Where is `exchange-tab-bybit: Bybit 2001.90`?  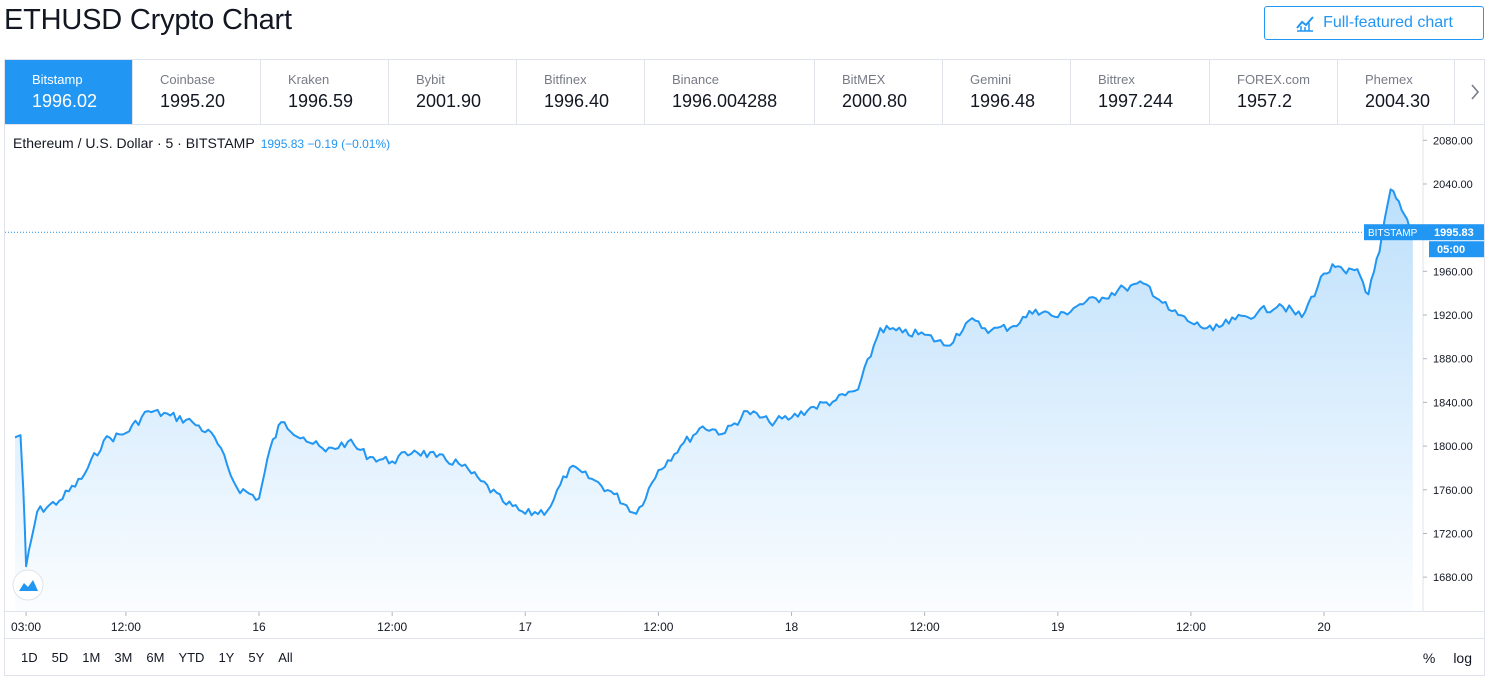 exchange-tab-bybit: Bybit 2001.90 is located at coordinates (453, 92).